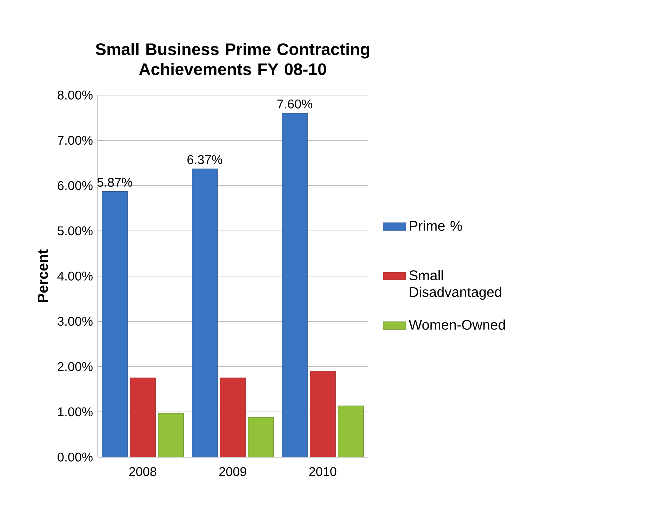 This screenshot has height=508, width=650. Describe the element at coordinates (75, 276) in the screenshot. I see `y-tick-label: 4.00%` at that location.